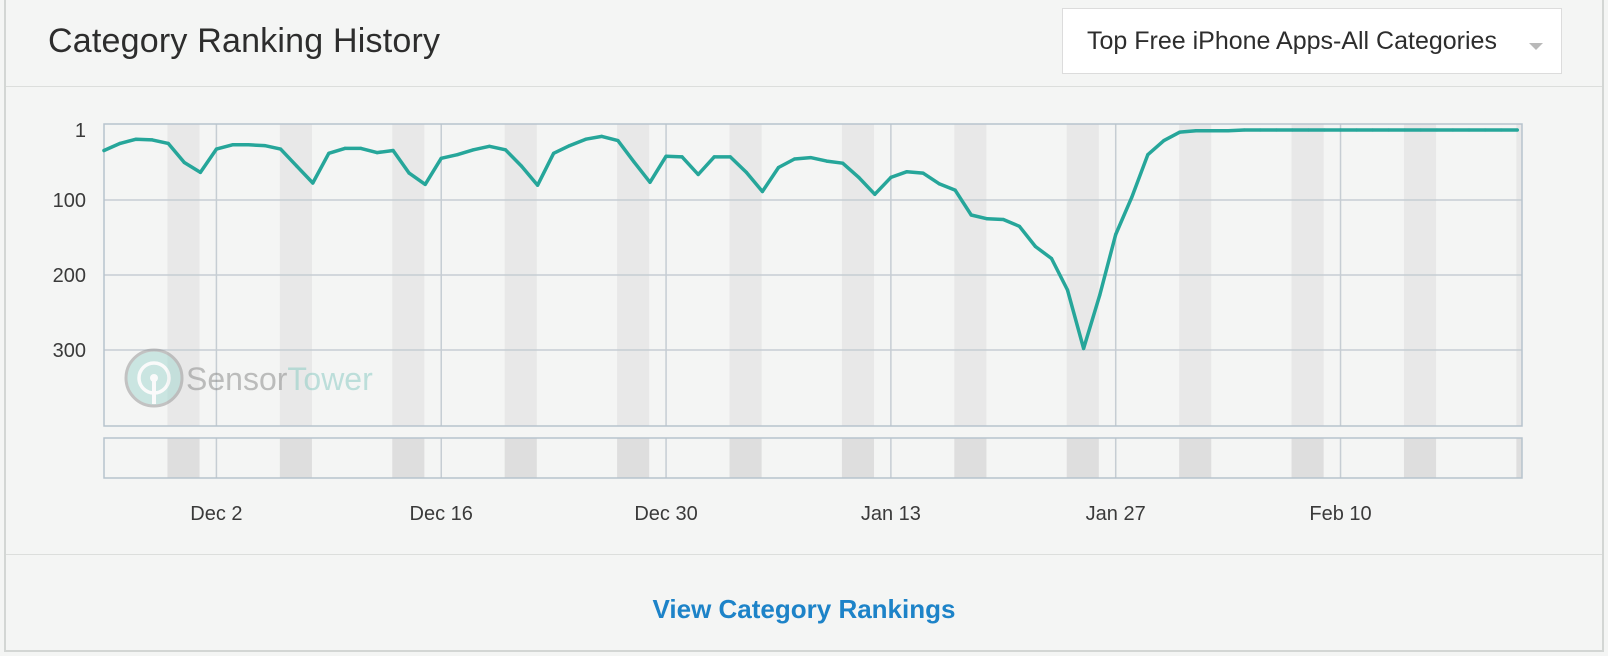 The image size is (1608, 656). I want to click on svg-text: SensorTower, so click(279, 379).